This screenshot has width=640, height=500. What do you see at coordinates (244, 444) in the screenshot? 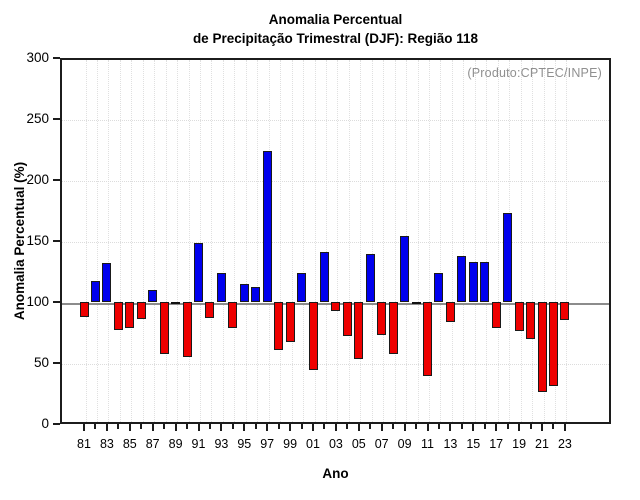
I see `x-tick-label: 95` at bounding box center [244, 444].